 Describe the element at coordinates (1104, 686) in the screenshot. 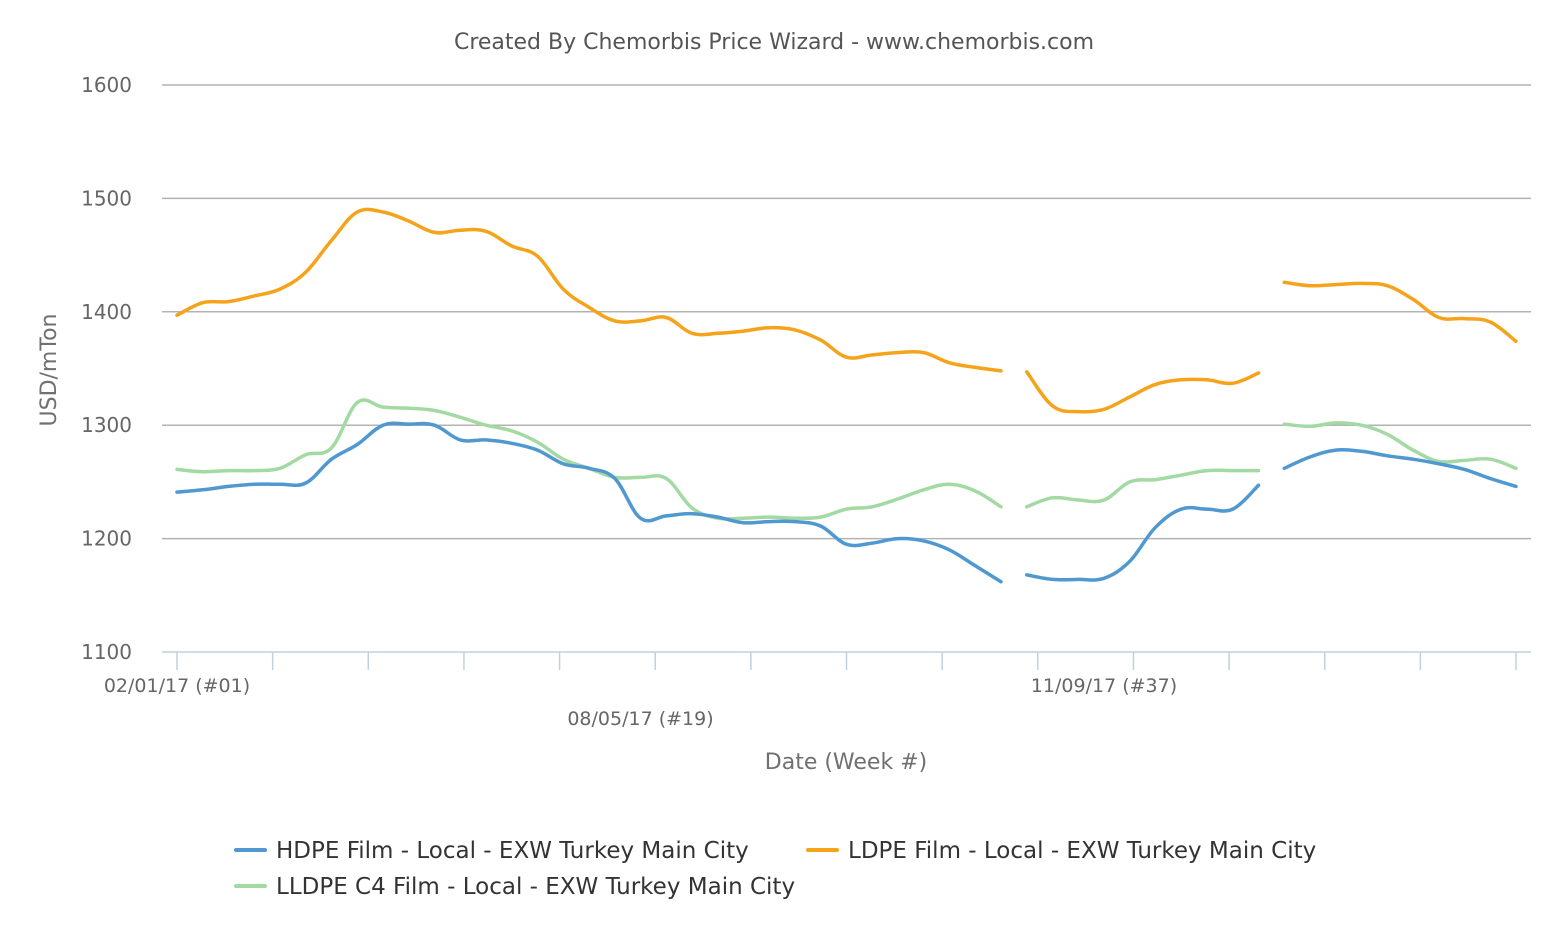

I see `x-tick-label: 11/09/17 (#37)` at that location.